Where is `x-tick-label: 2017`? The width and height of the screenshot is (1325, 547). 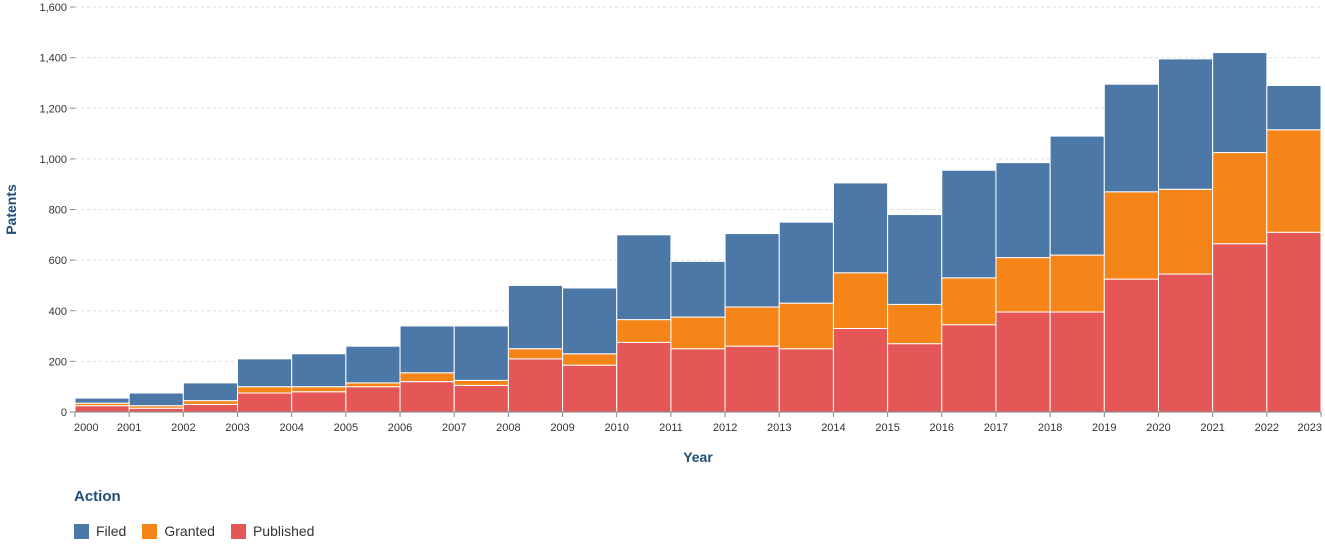 x-tick-label: 2017 is located at coordinates (996, 428).